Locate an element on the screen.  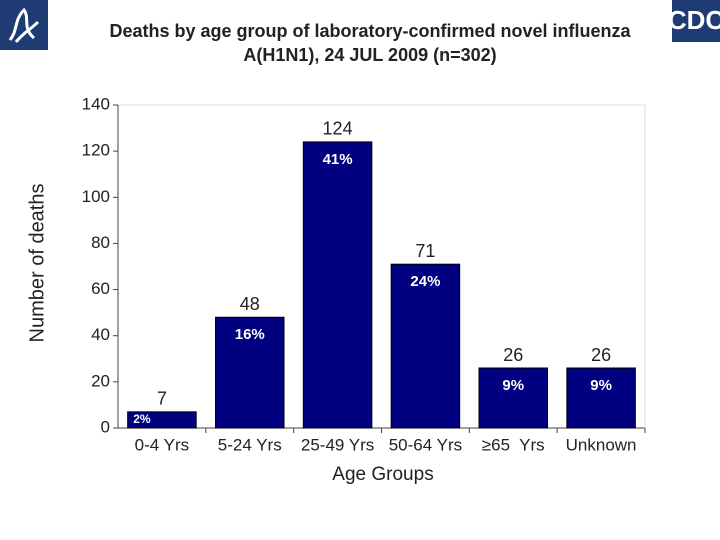
share-label: 16% is located at coordinates (250, 334).